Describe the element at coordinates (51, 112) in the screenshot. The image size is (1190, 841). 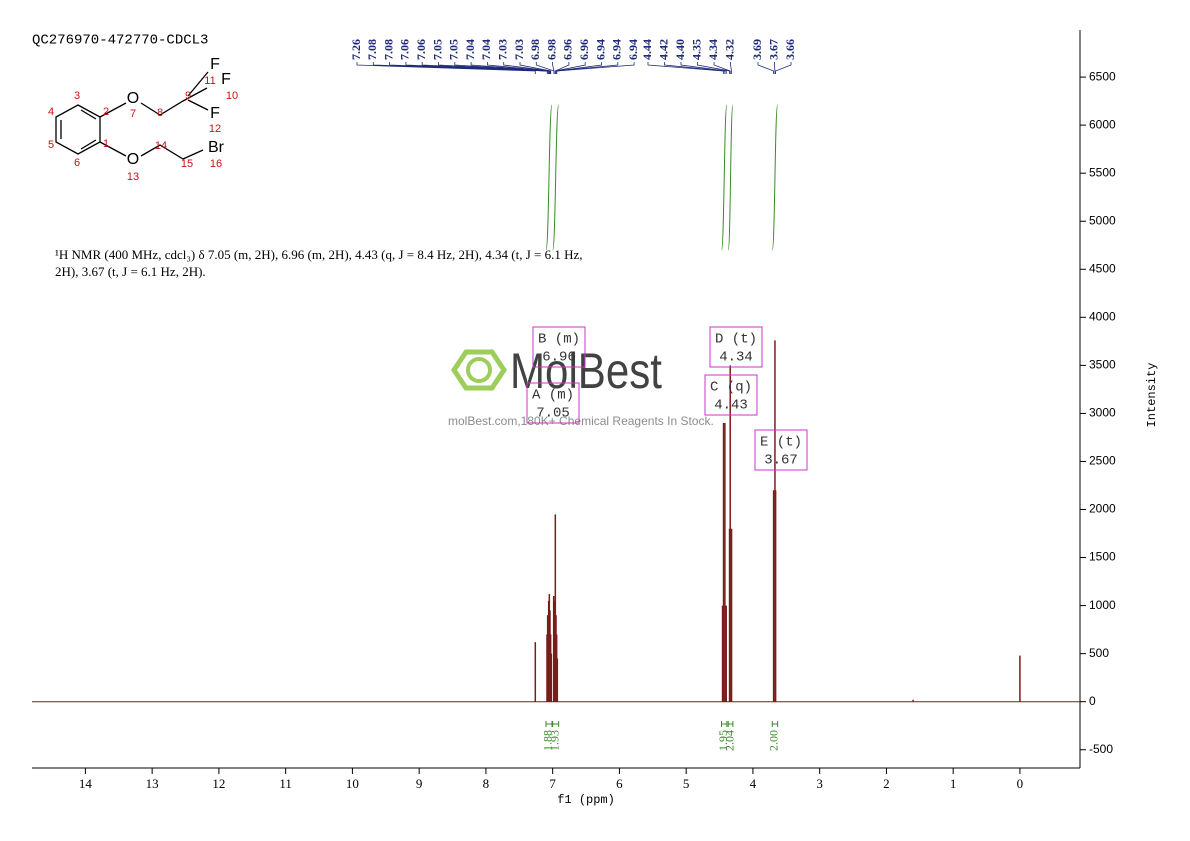
I see `locant: 4` at that location.